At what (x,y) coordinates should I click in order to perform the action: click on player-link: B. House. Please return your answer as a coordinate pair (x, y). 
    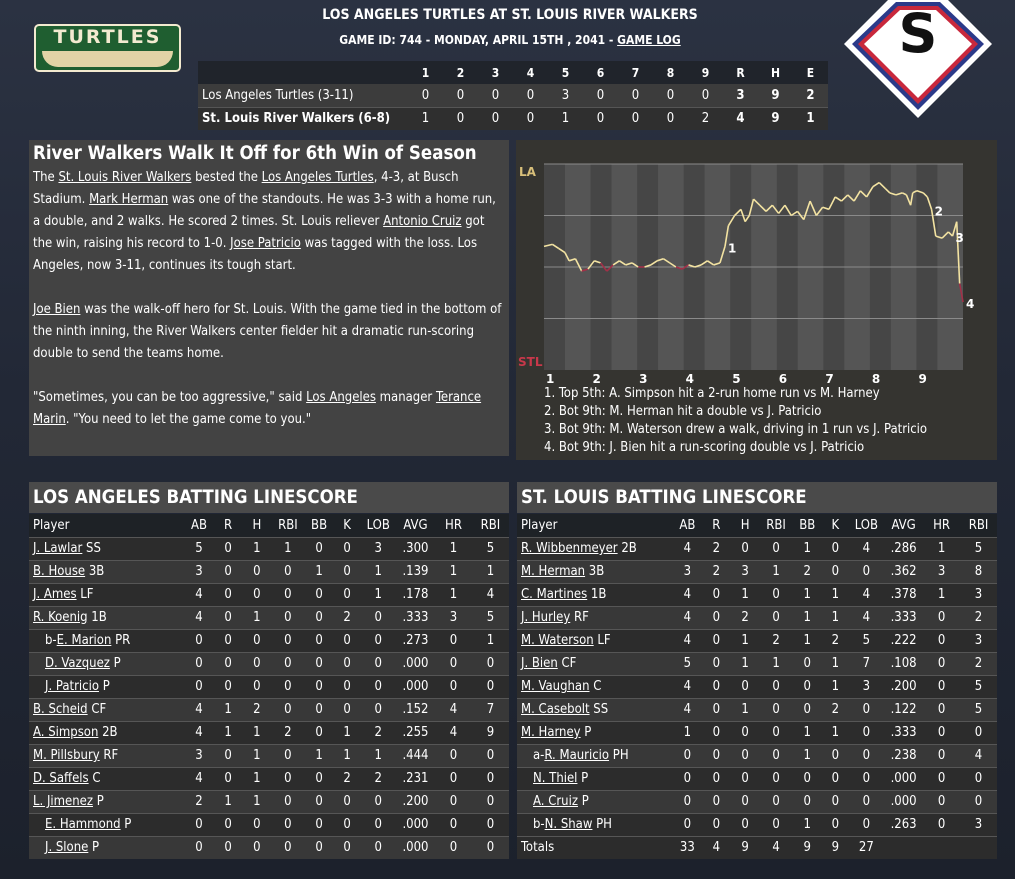
    Looking at the image, I should click on (59, 571).